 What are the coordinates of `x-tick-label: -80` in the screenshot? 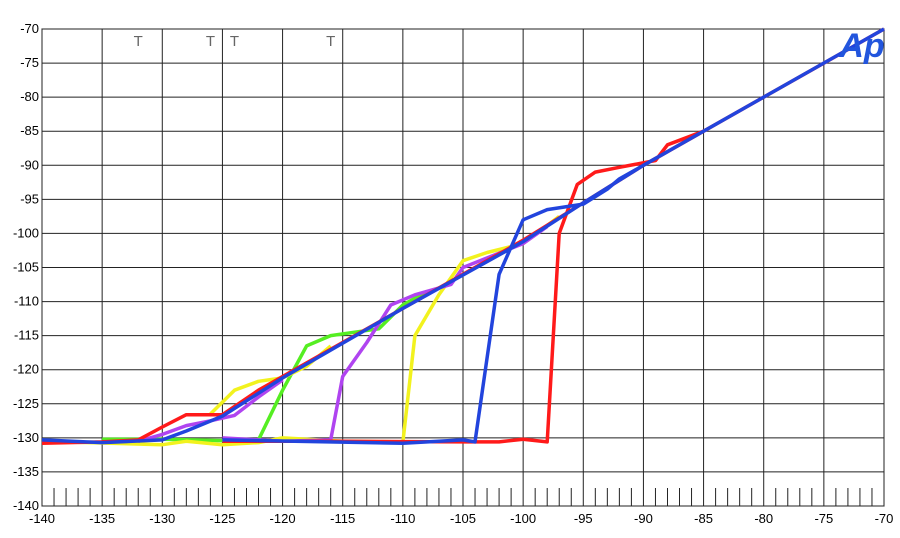 It's located at (763, 518).